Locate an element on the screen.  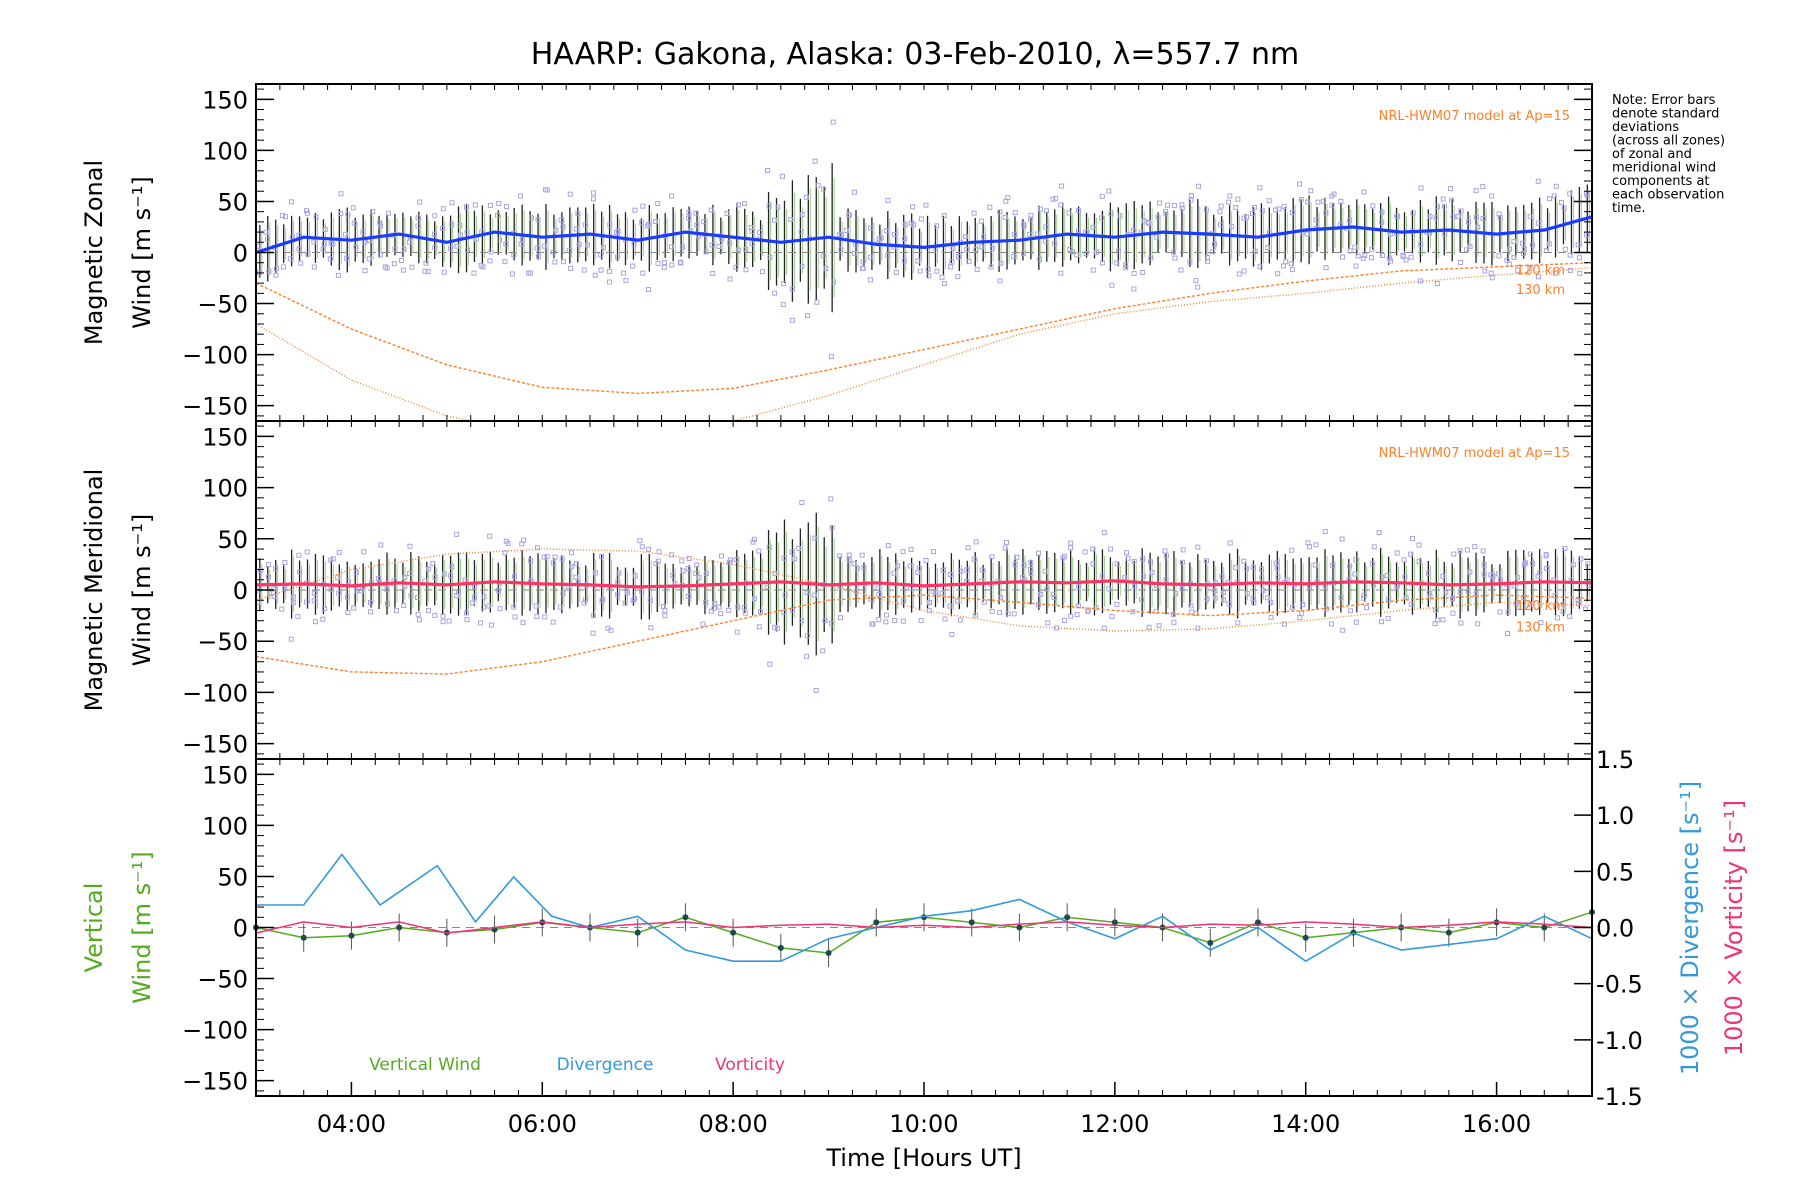
series-vorticity is located at coordinates (924, 927).